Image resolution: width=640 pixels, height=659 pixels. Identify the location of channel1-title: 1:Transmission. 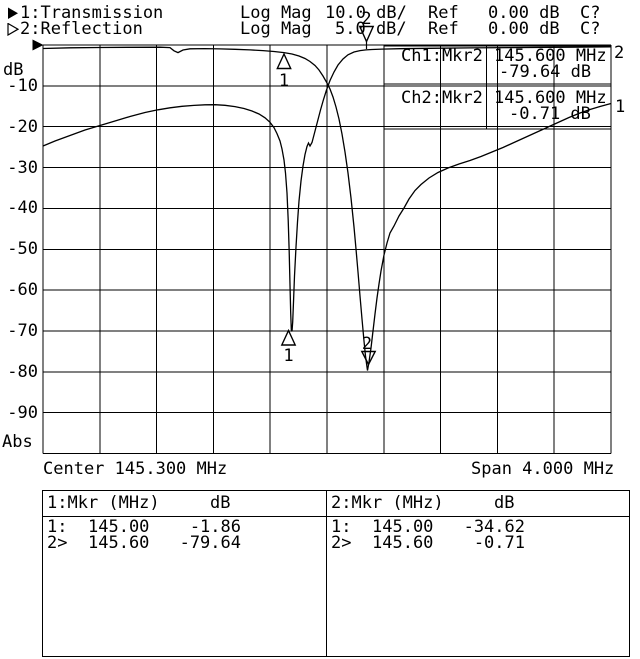
(92, 13).